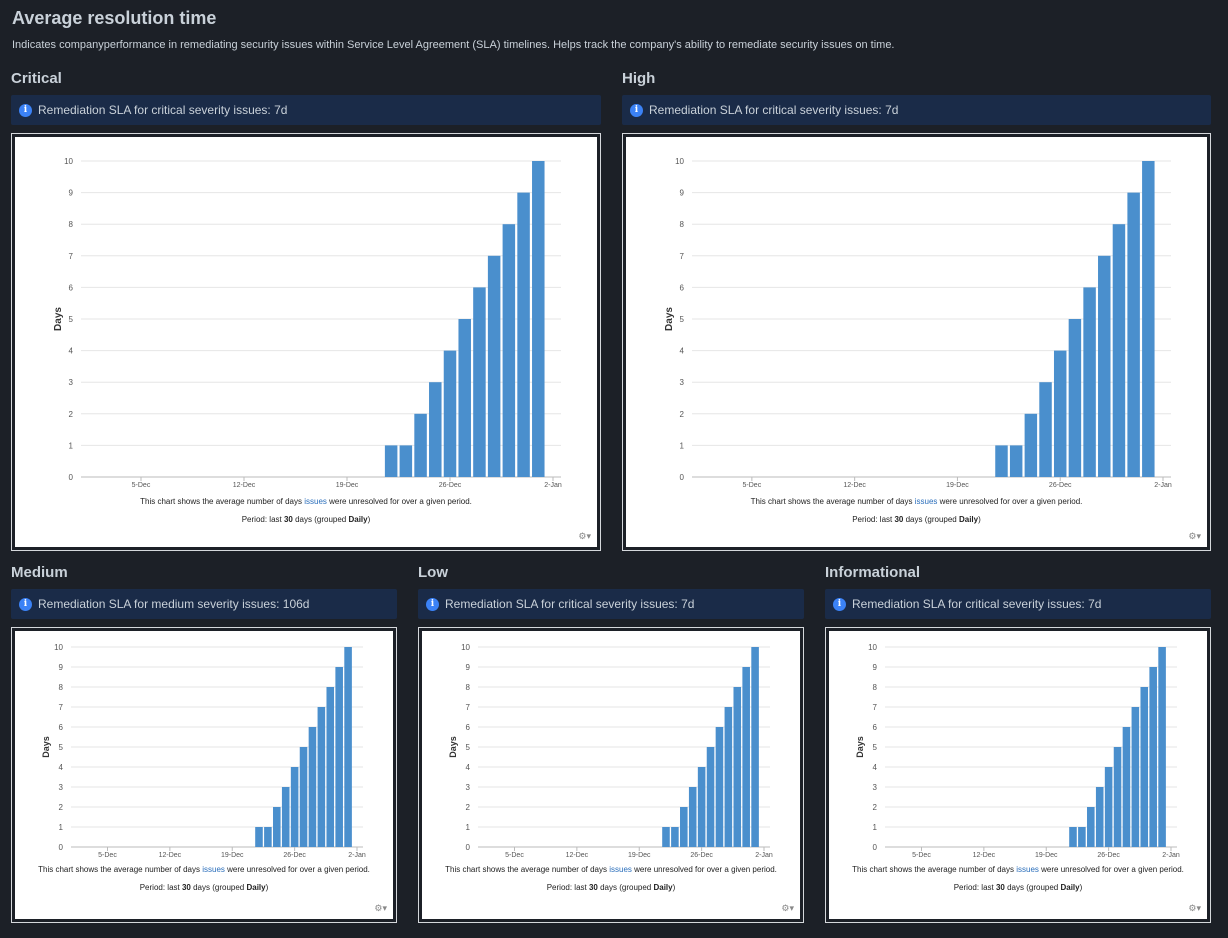 The height and width of the screenshot is (938, 1228). What do you see at coordinates (36, 78) in the screenshot?
I see `panel-title: Critical` at bounding box center [36, 78].